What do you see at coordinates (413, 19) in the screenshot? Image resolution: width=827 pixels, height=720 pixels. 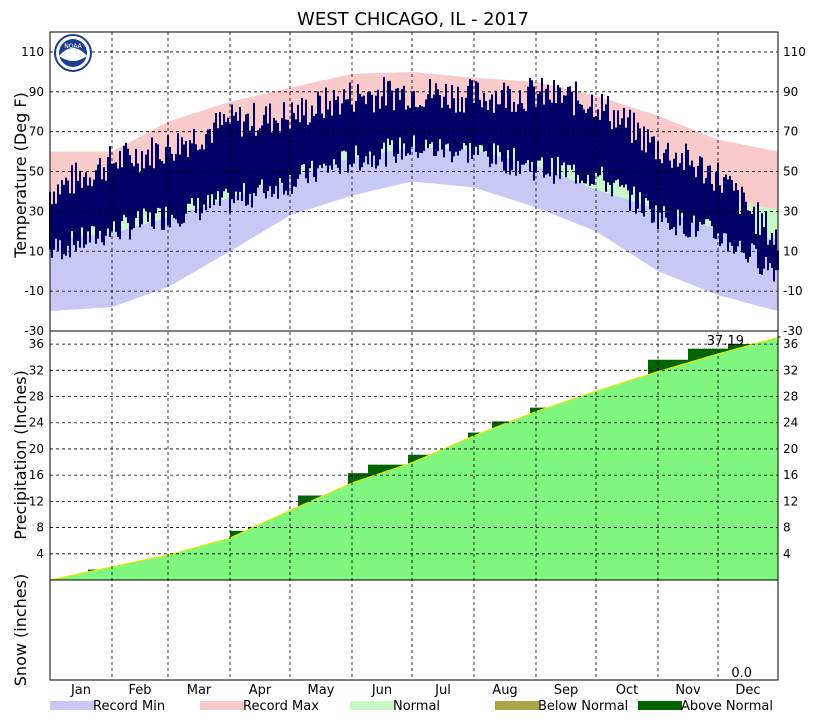 I see `chart-title: WEST CHICAGO, IL - 2017` at bounding box center [413, 19].